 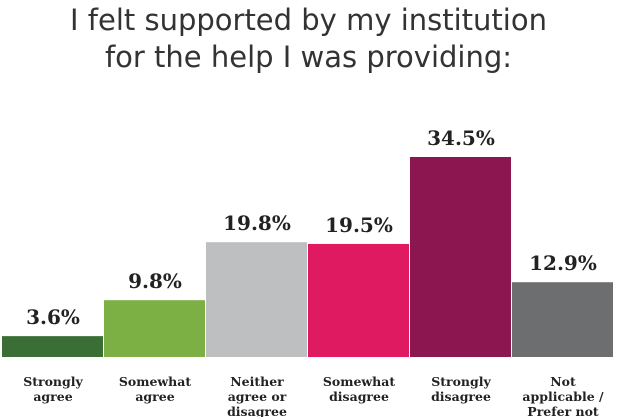 I want to click on value-label: 9.8%, so click(x=155, y=281).